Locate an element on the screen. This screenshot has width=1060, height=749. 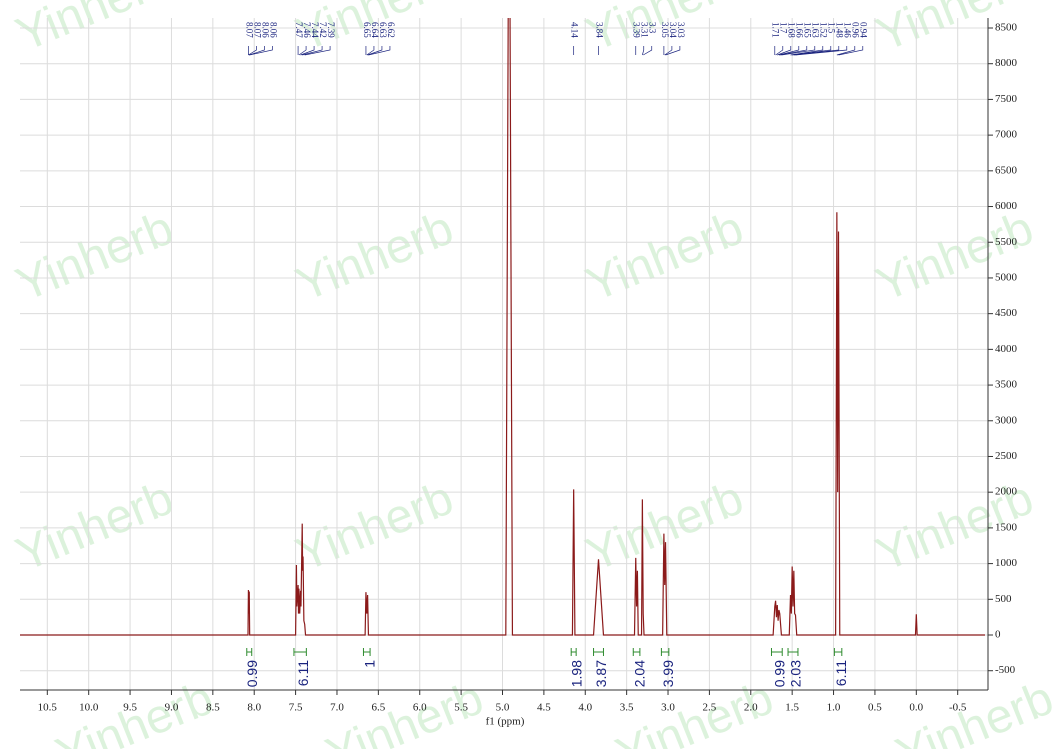
y-tick-label: 2500 is located at coordinates (1006, 456).